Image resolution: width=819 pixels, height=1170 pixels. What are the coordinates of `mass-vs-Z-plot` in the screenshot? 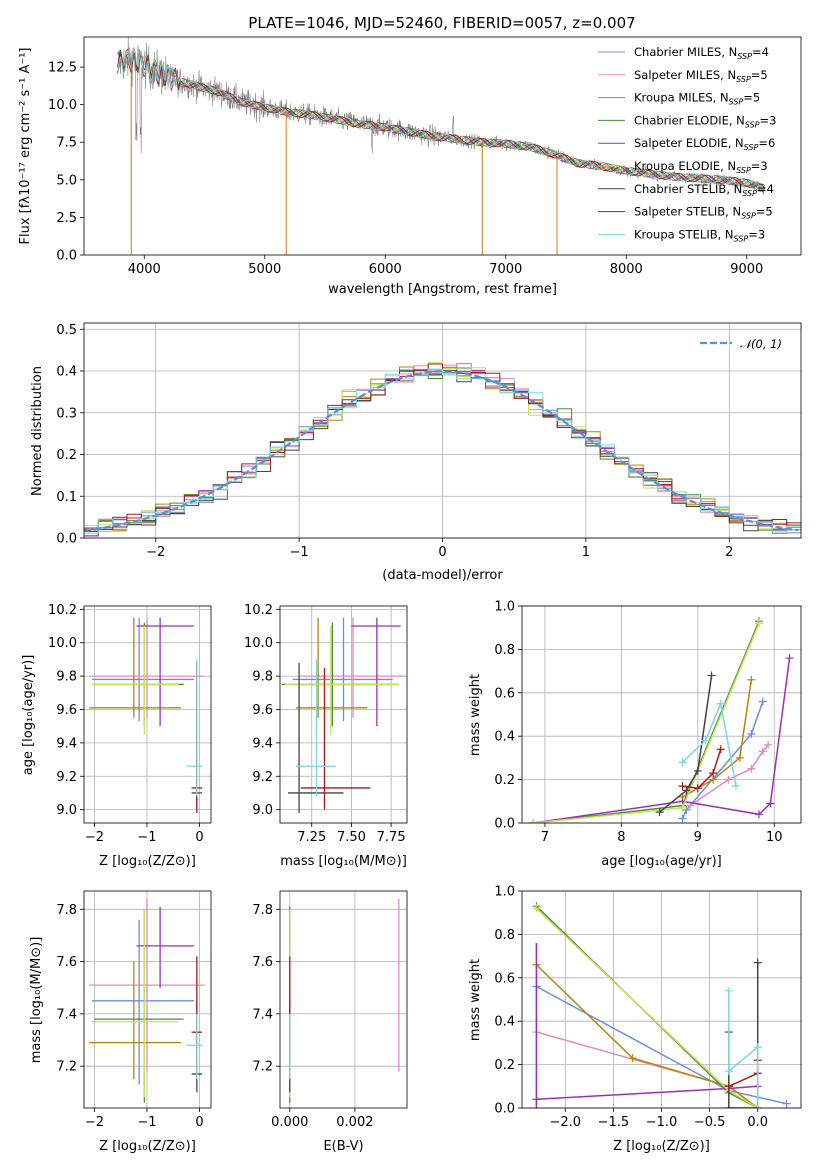 It's located at (147, 1000).